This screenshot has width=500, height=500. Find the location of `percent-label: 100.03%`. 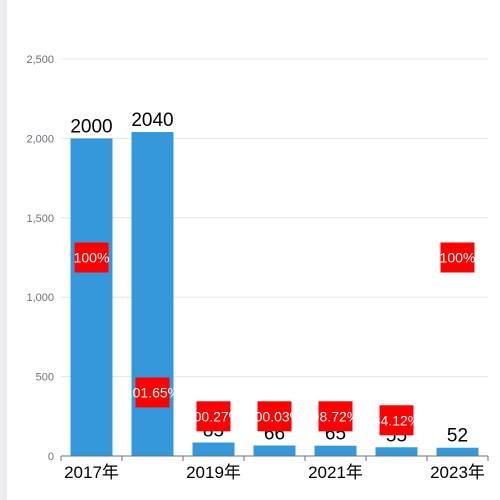

percent-label: 100.03% is located at coordinates (274, 416).